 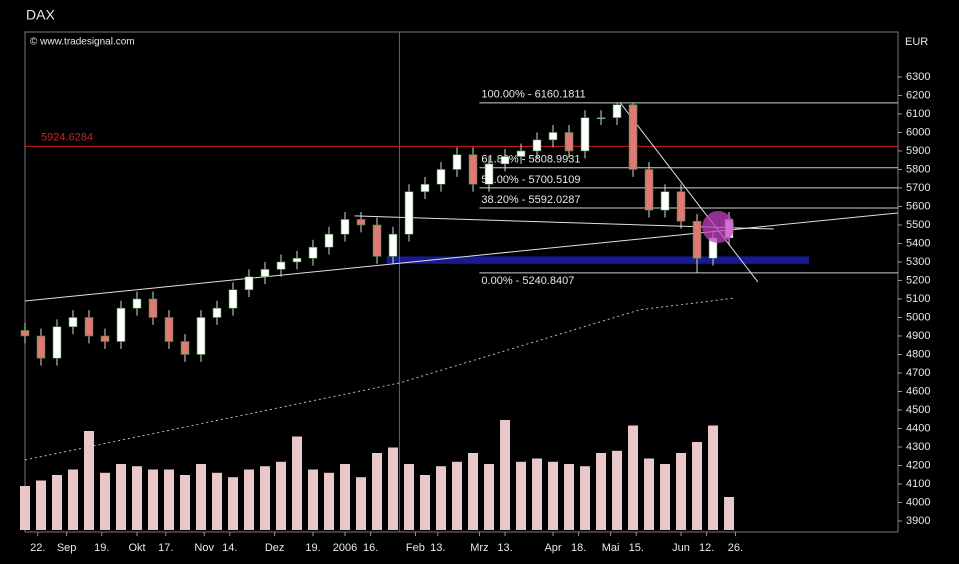 What do you see at coordinates (611, 548) in the screenshot?
I see `x-tick-label: Mai` at bounding box center [611, 548].